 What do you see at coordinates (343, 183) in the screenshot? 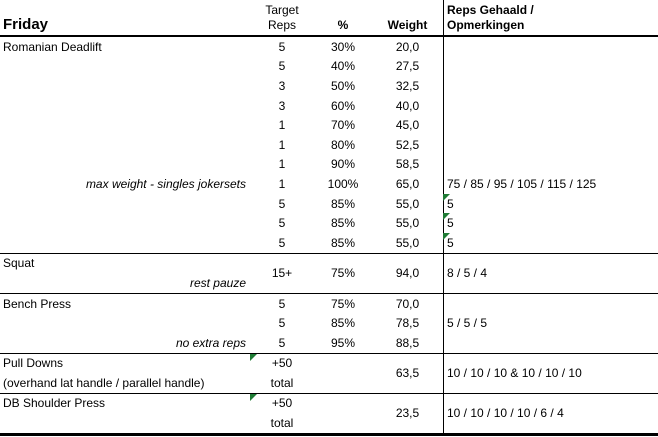
I see `cell-pct: 100%` at bounding box center [343, 183].